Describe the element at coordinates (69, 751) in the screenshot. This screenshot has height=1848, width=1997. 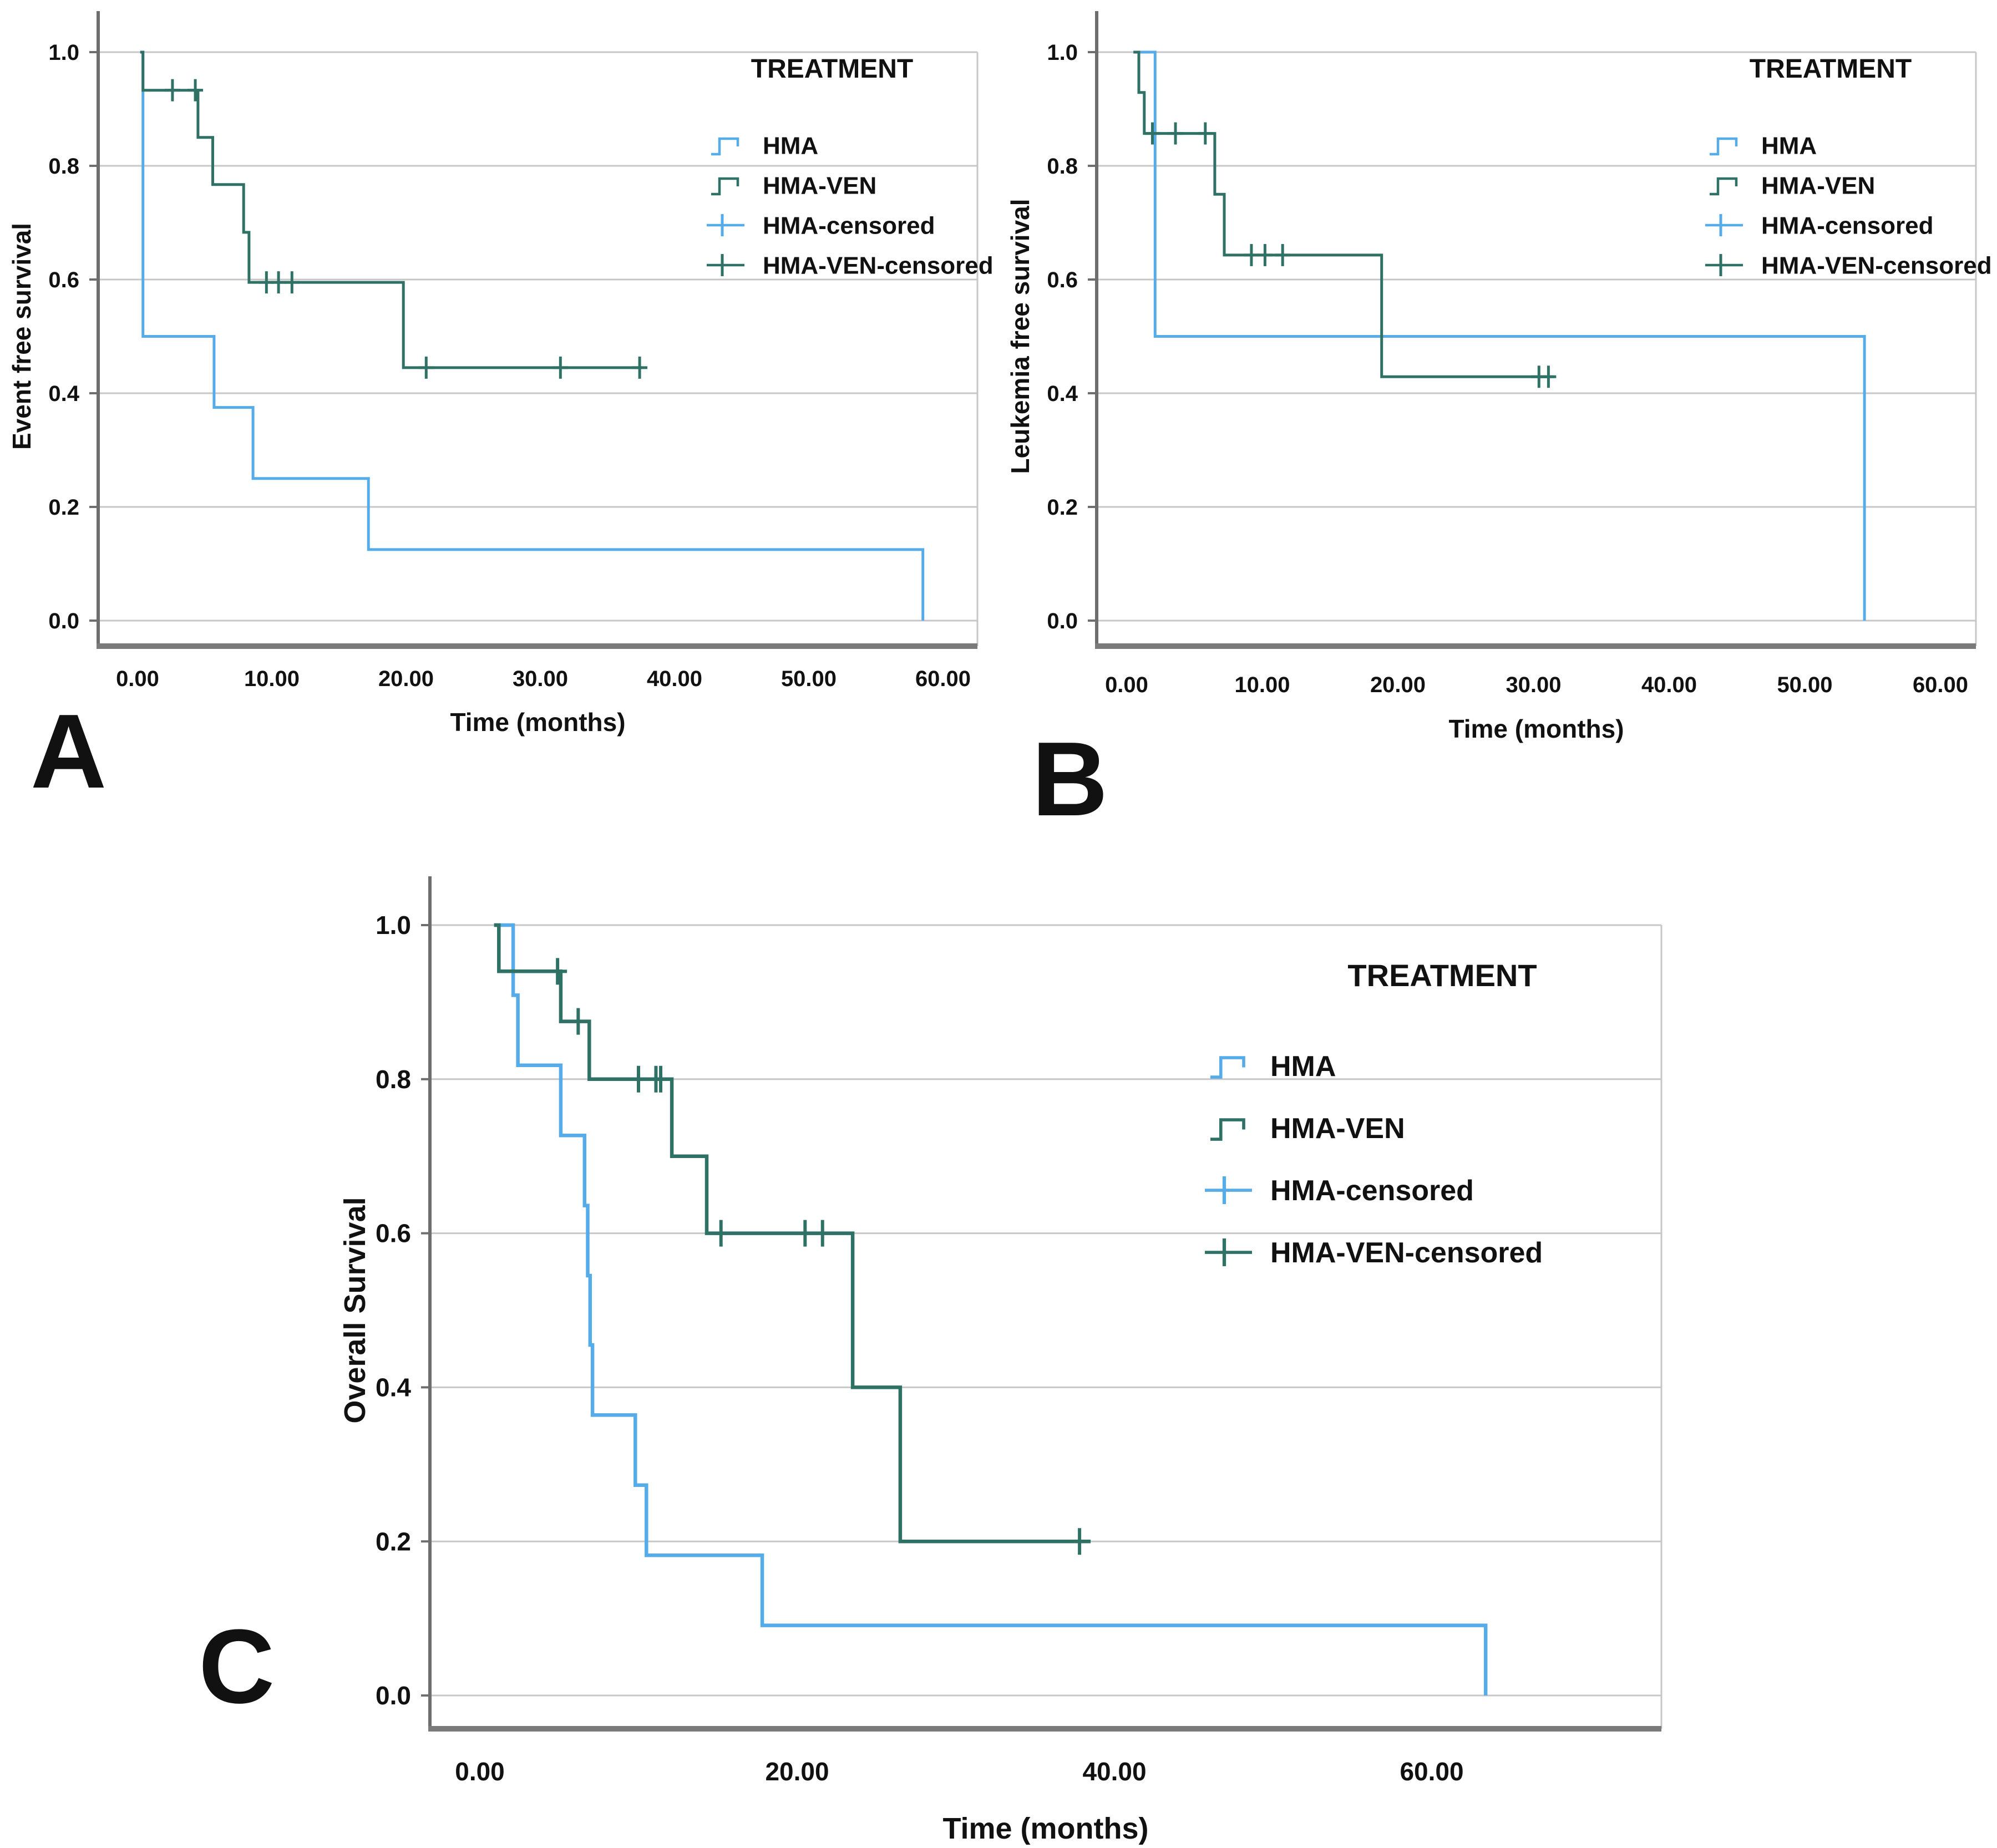
I see `panel-letter: A` at that location.